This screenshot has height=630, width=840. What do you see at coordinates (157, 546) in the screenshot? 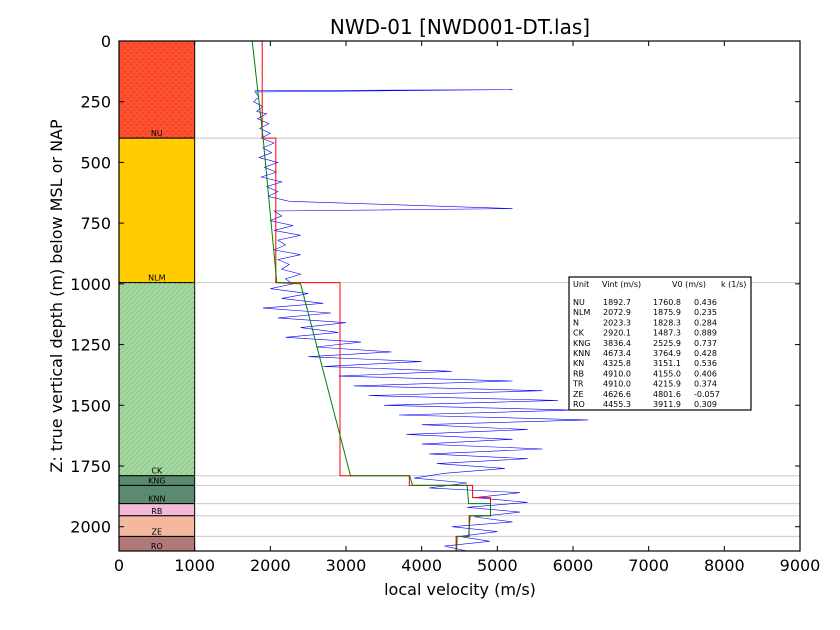
I see `unit-label-ro: RO` at bounding box center [157, 546].